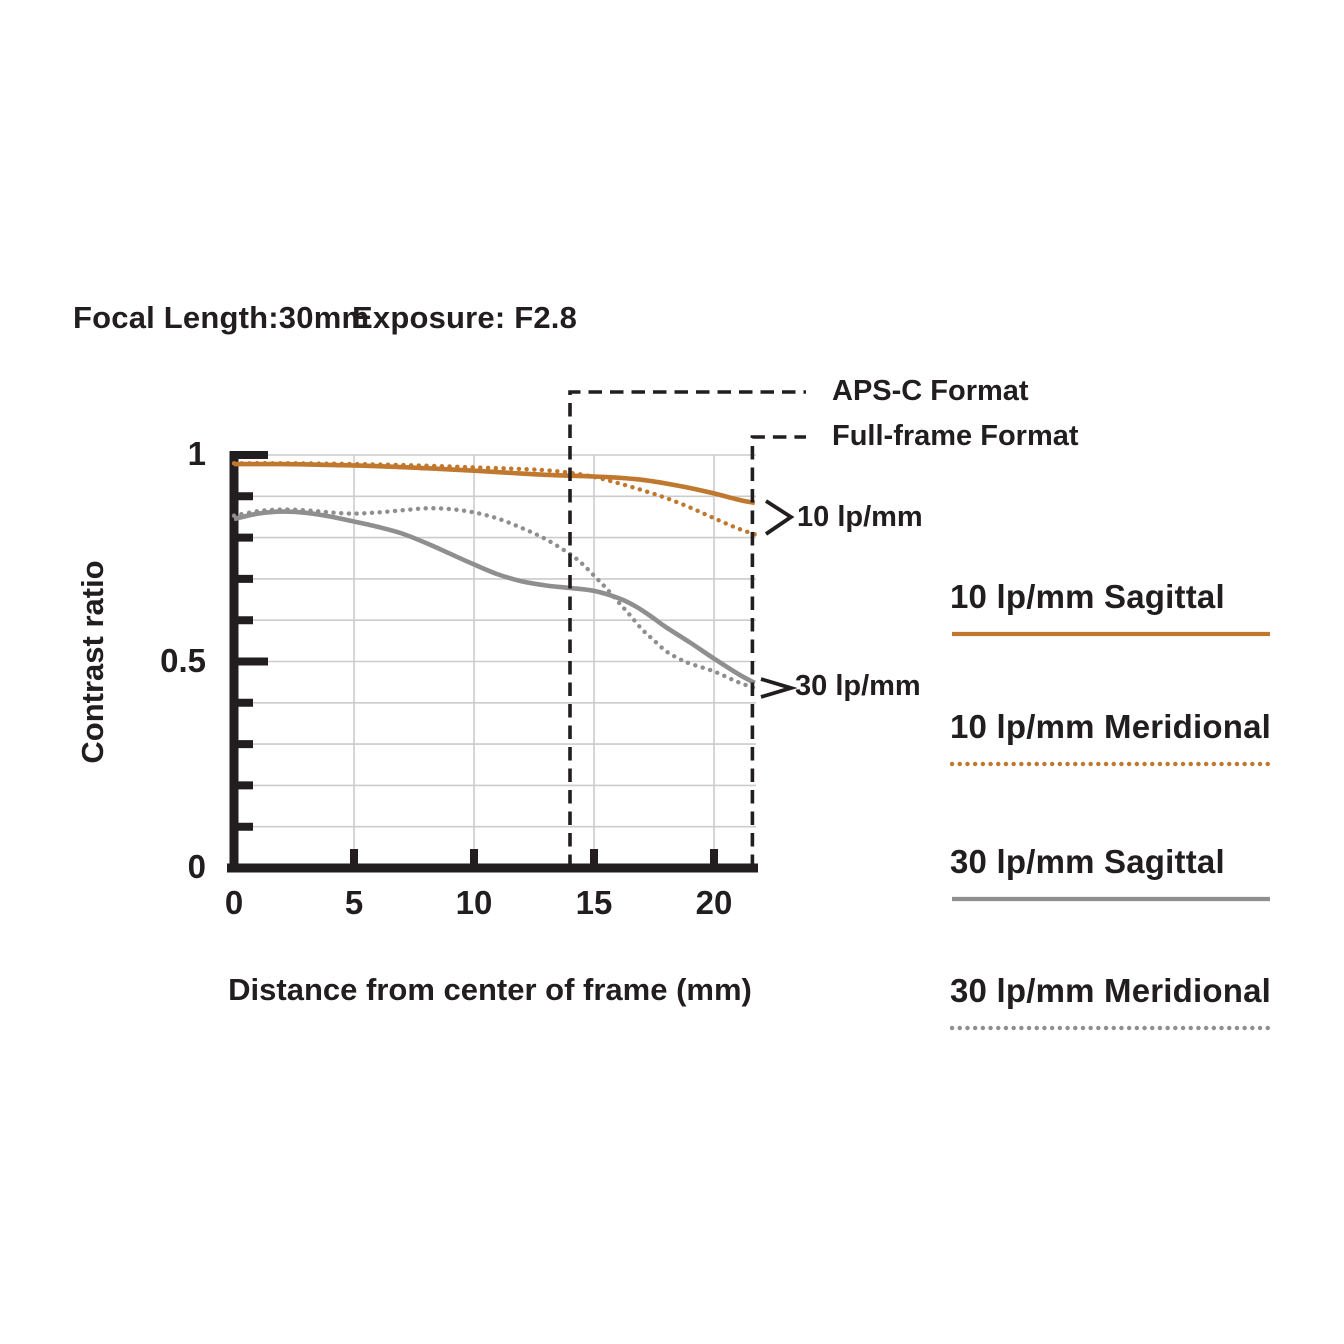  What do you see at coordinates (1111, 896) in the screenshot?
I see `legend-line-solid-gray` at bounding box center [1111, 896].